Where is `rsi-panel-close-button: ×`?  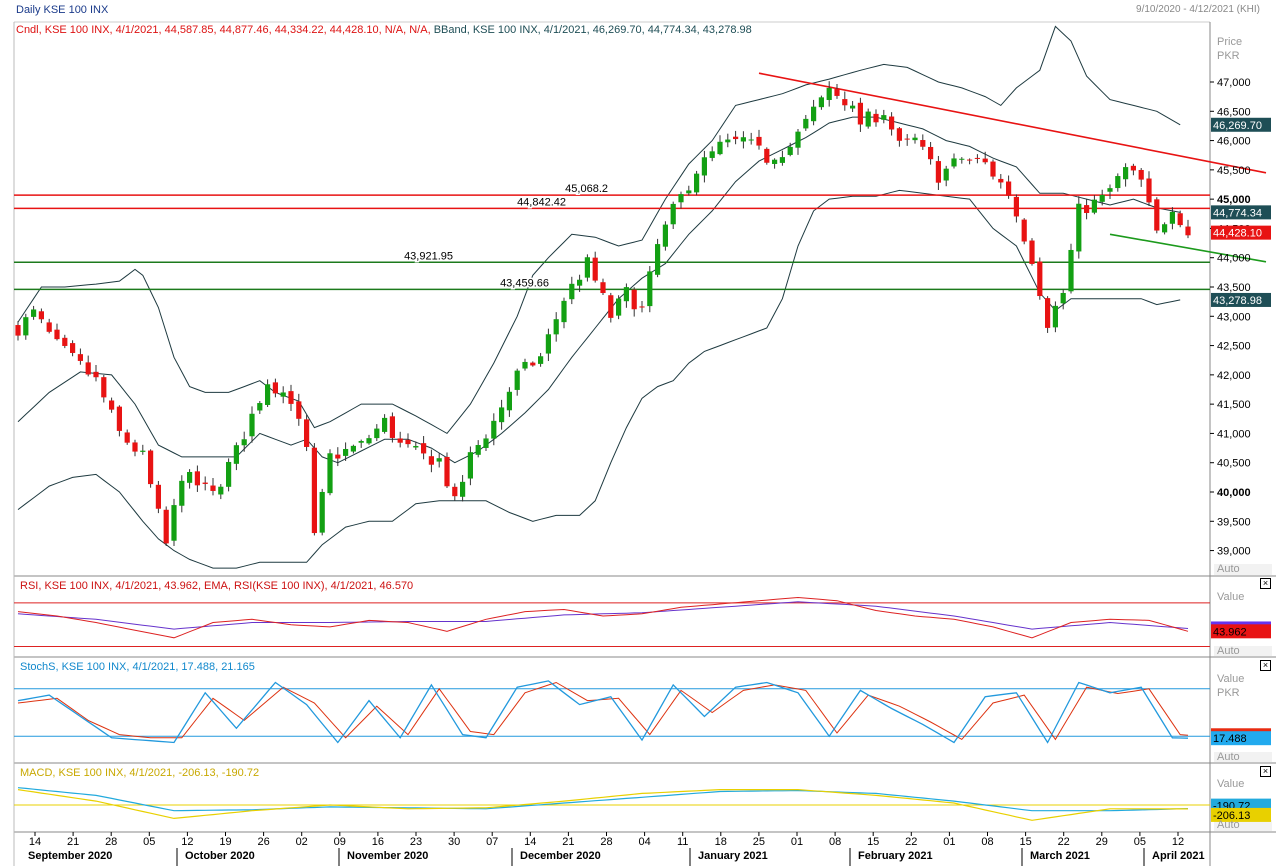 rsi-panel-close-button: × is located at coordinates (1265, 583).